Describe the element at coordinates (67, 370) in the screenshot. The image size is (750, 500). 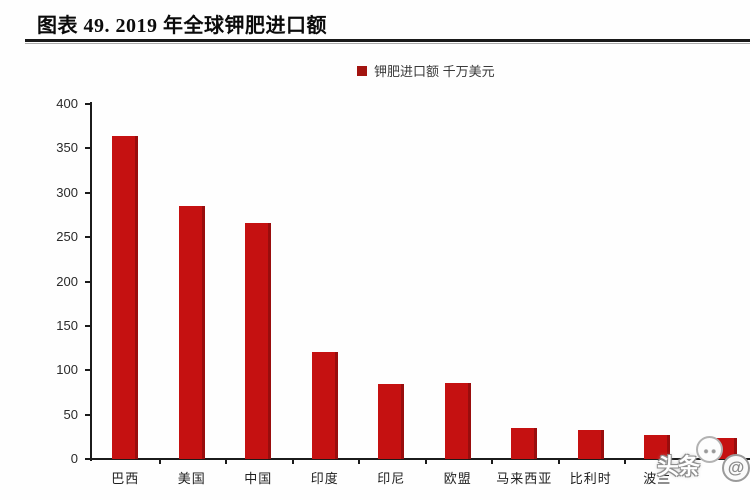
I see `y-axis-tick-label: 100` at that location.